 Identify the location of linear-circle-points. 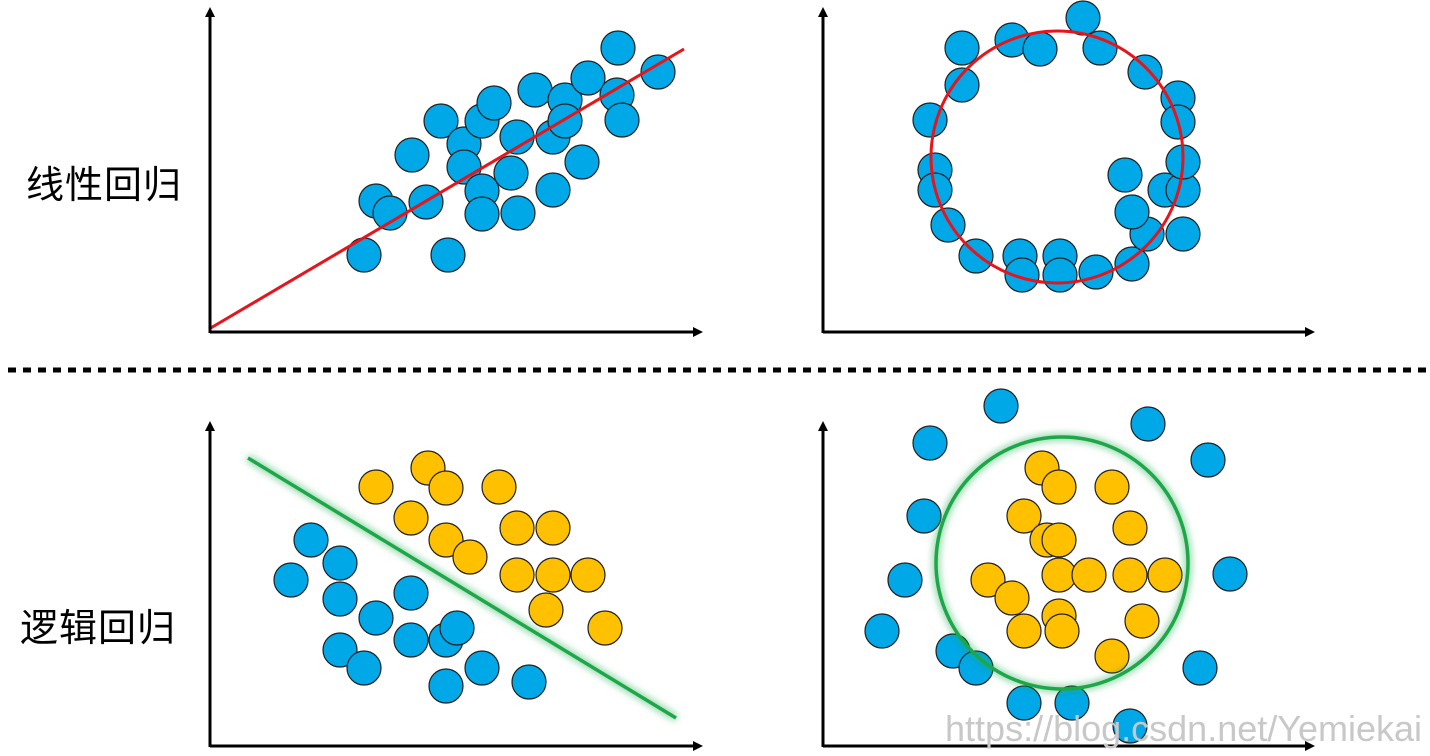
(1056, 146).